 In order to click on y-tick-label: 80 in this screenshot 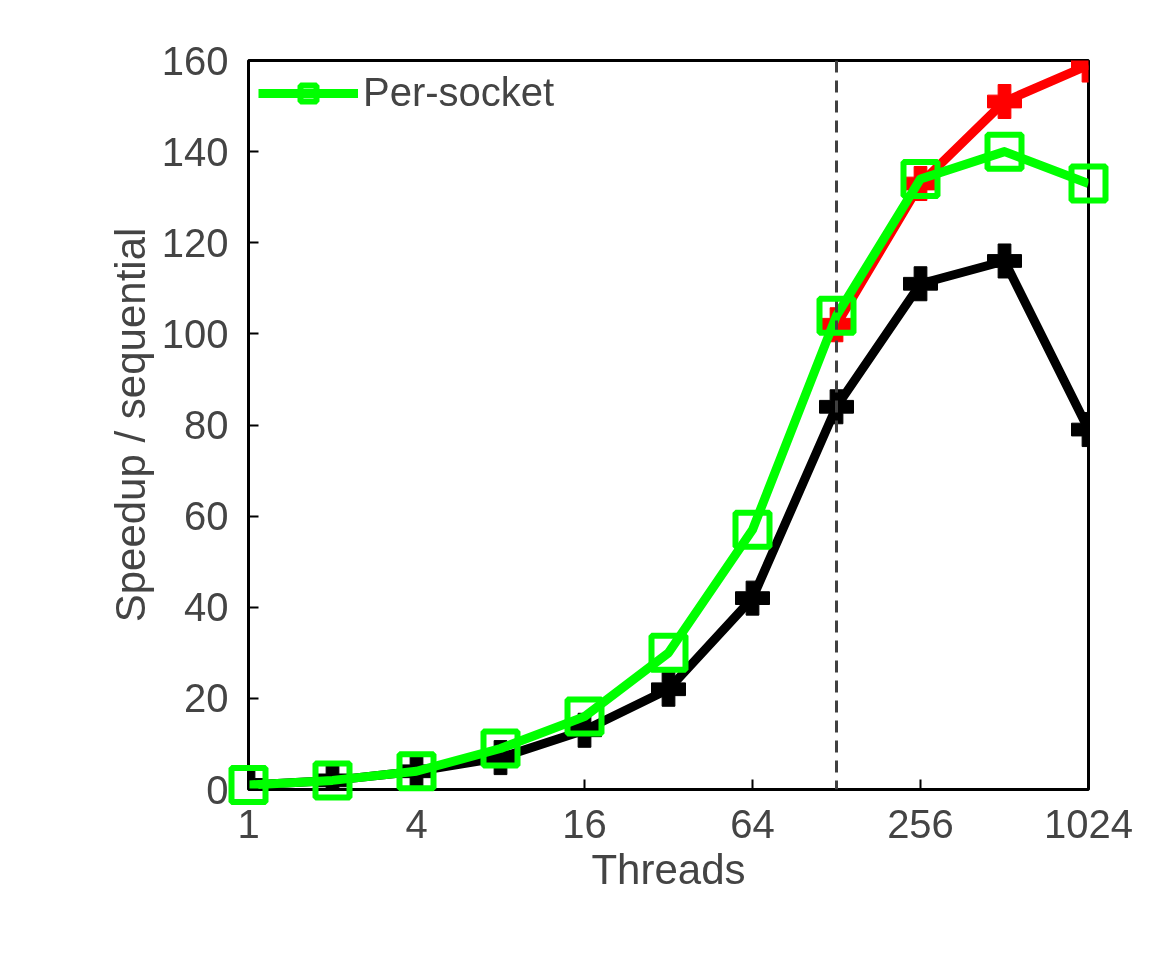, I will do `click(206, 425)`.